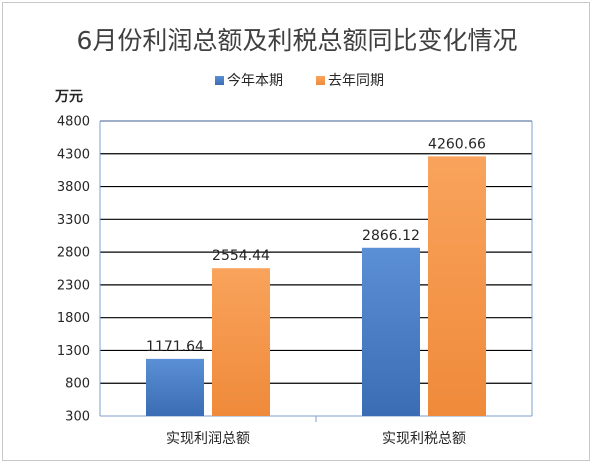 This screenshot has width=594, height=465. What do you see at coordinates (255, 81) in the screenshot?
I see `legend-label-this-year: 今年本期` at bounding box center [255, 81].